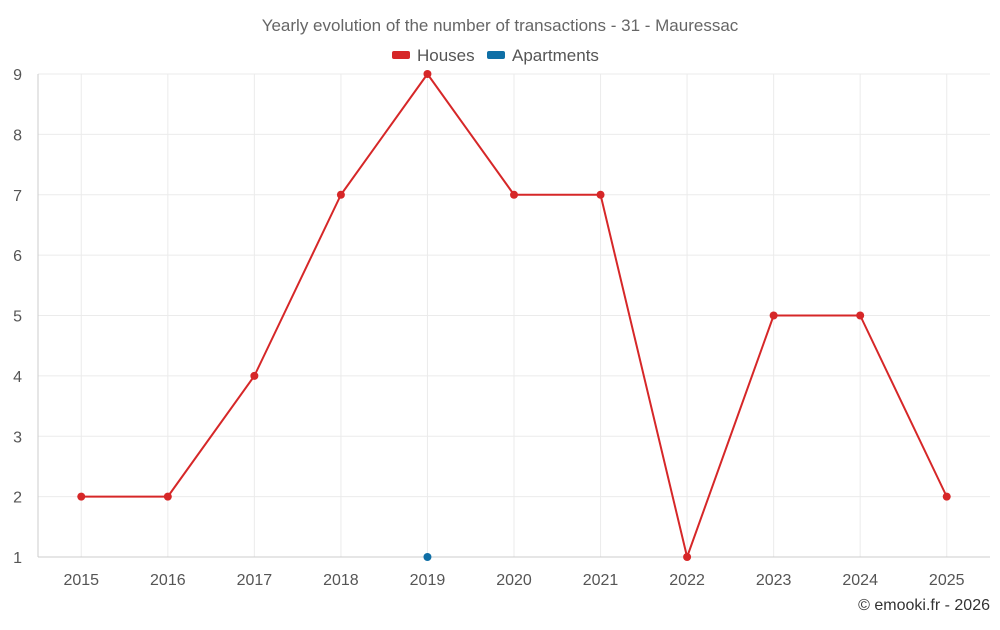 This screenshot has height=630, width=1000. What do you see at coordinates (255, 580) in the screenshot?
I see `x-tick-label: 2017` at bounding box center [255, 580].